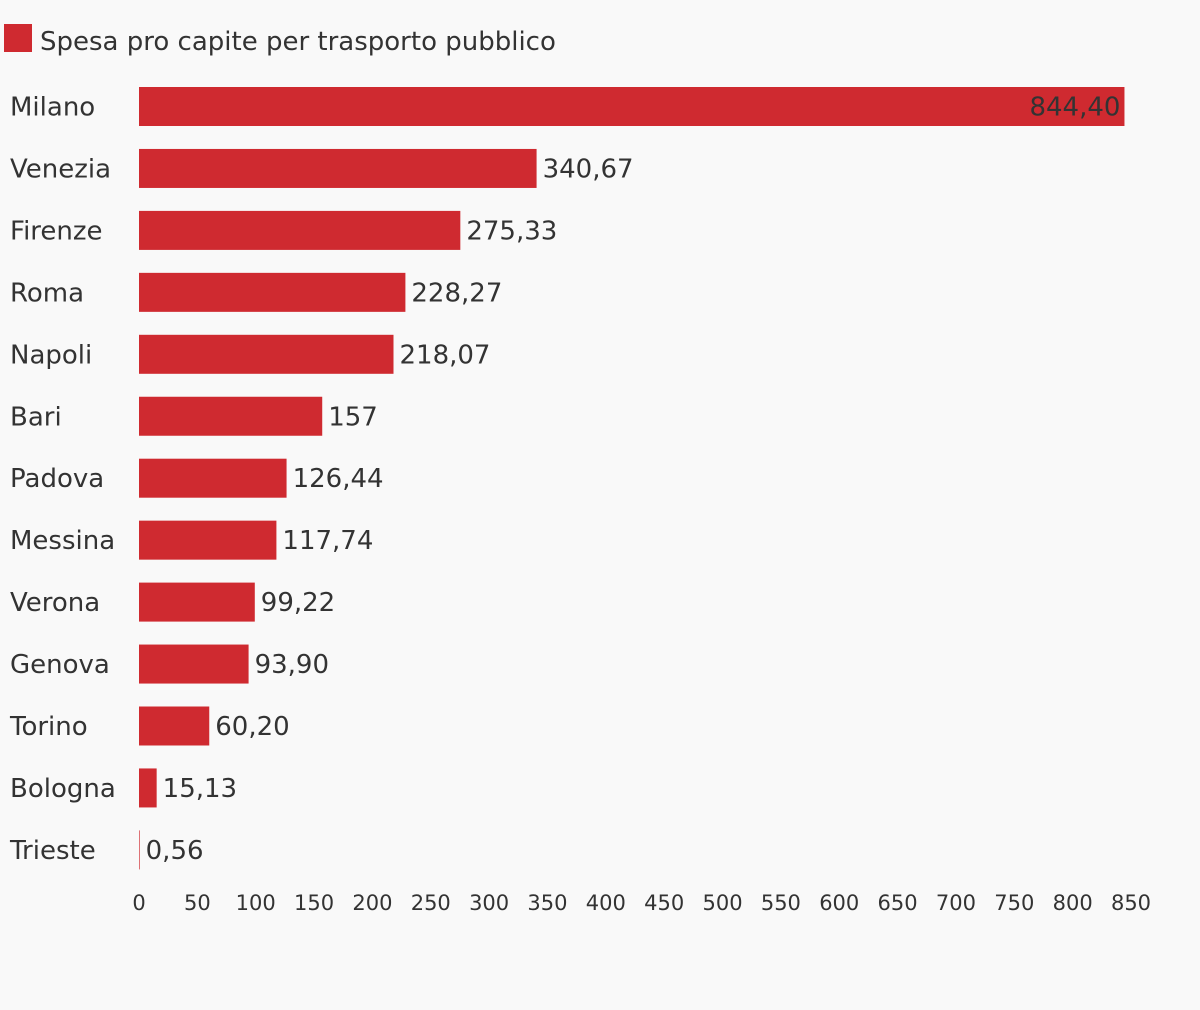  I want to click on category-label: Messina, so click(62, 541).